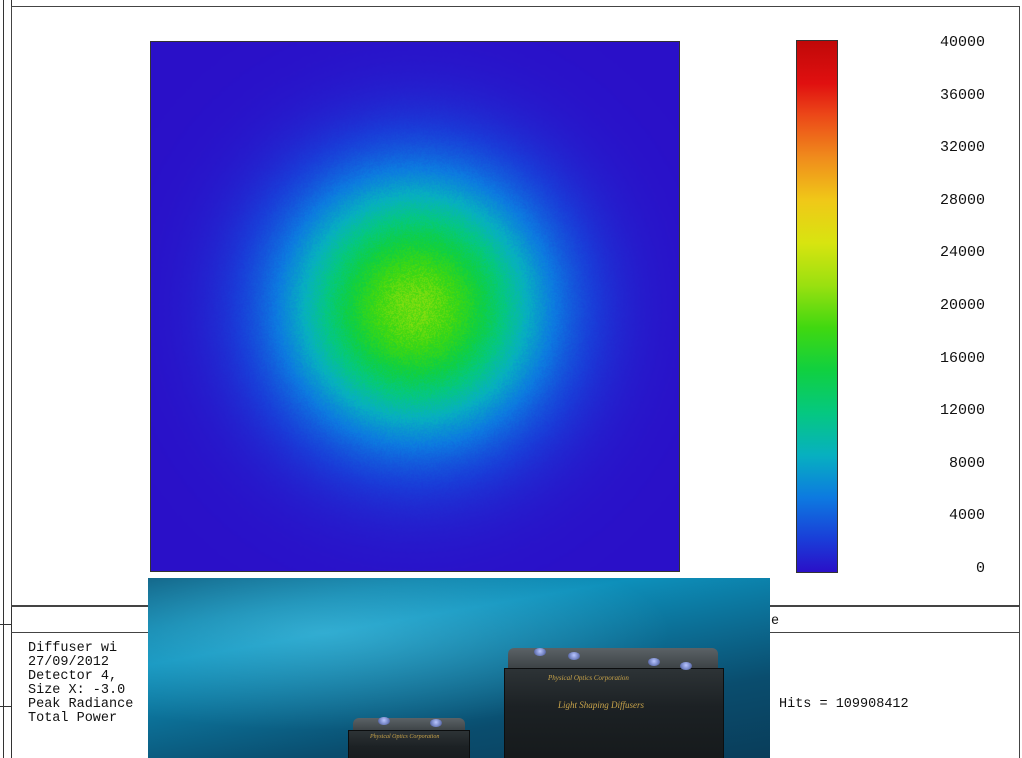 Image resolution: width=1022 pixels, height=758 pixels. Describe the element at coordinates (844, 704) in the screenshot. I see `caption-hits: Hits = 109908412` at that location.